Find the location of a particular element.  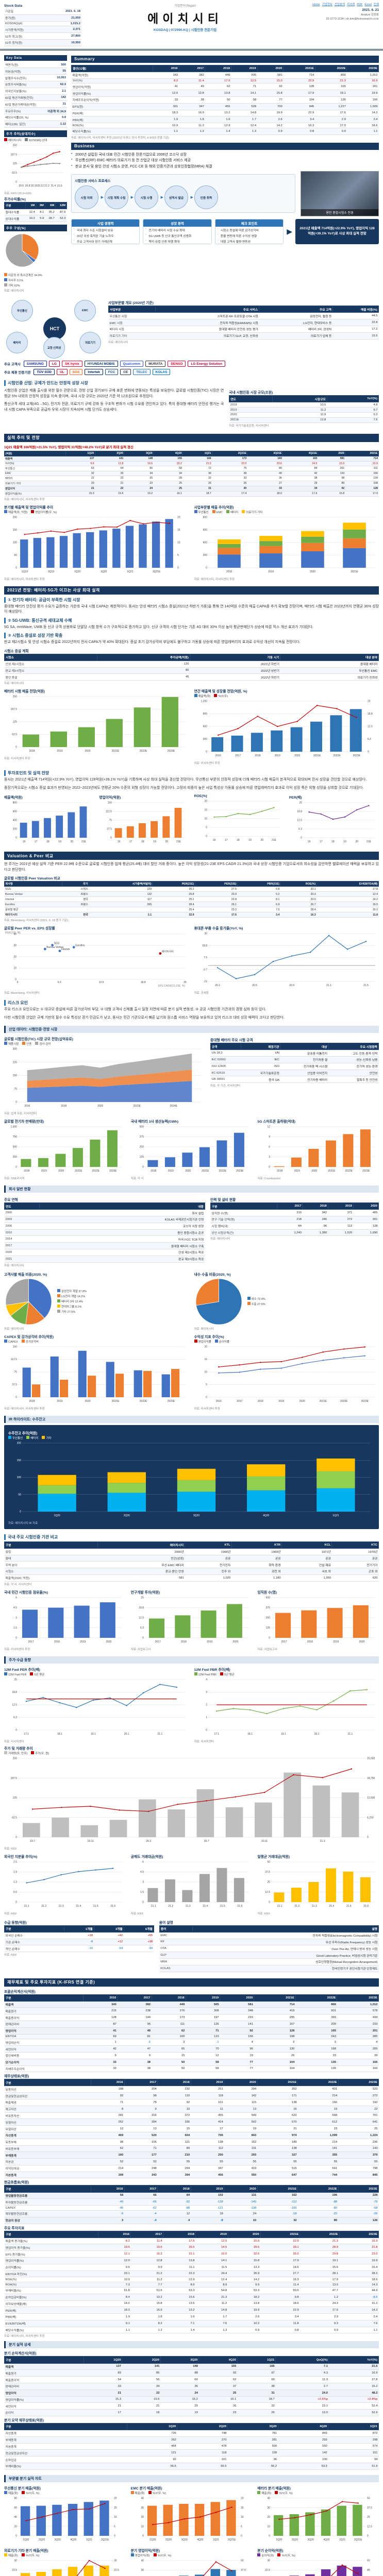

list-item: 시험소 증설에 따른 감가상각비 is located at coordinates (249, 229).